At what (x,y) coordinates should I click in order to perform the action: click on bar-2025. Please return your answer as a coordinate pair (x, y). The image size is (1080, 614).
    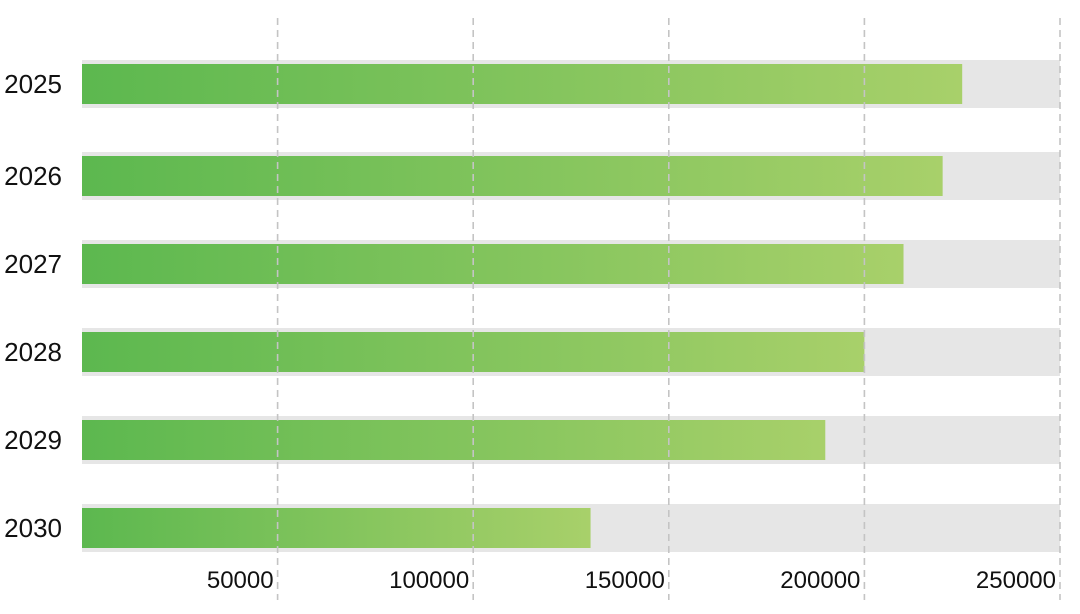
    Looking at the image, I should click on (522, 84).